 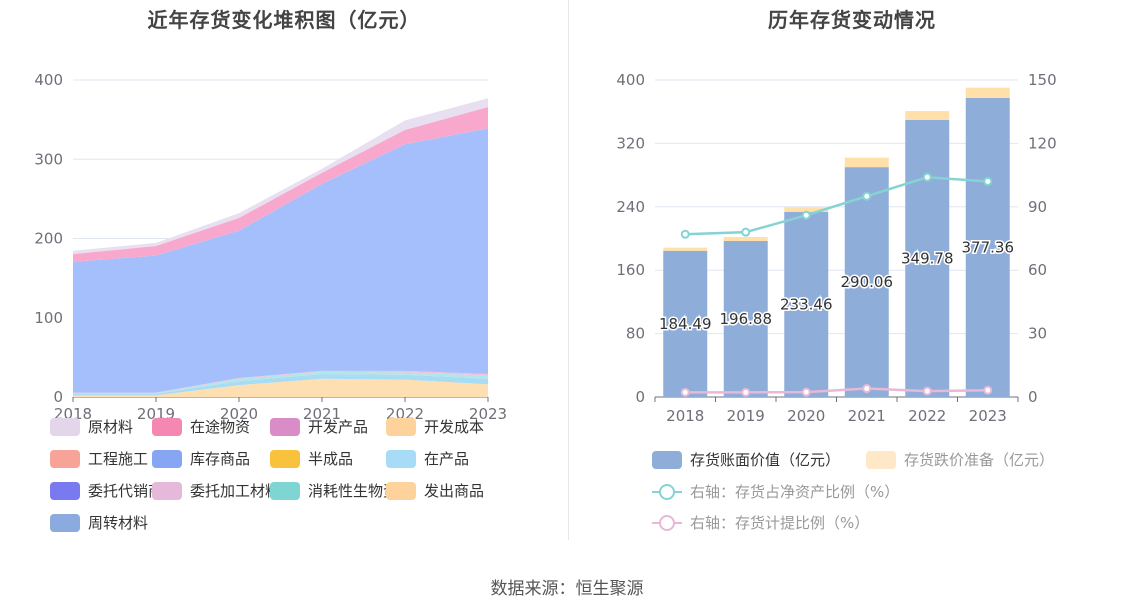 I want to click on legend-item: 在途物资, so click(x=201, y=426).